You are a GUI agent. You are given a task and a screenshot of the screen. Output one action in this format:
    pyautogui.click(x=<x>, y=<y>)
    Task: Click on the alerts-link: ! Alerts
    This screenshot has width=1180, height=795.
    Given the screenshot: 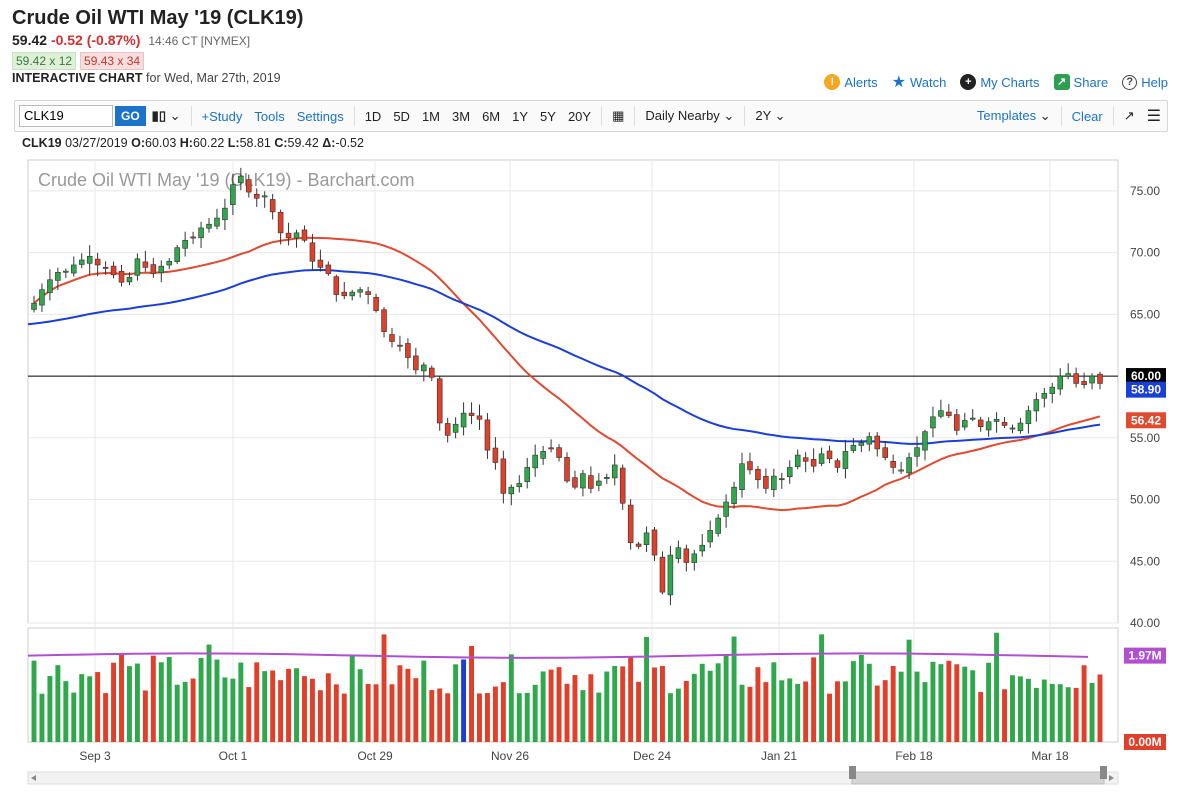 What is the action you would take?
    pyautogui.click(x=851, y=82)
    